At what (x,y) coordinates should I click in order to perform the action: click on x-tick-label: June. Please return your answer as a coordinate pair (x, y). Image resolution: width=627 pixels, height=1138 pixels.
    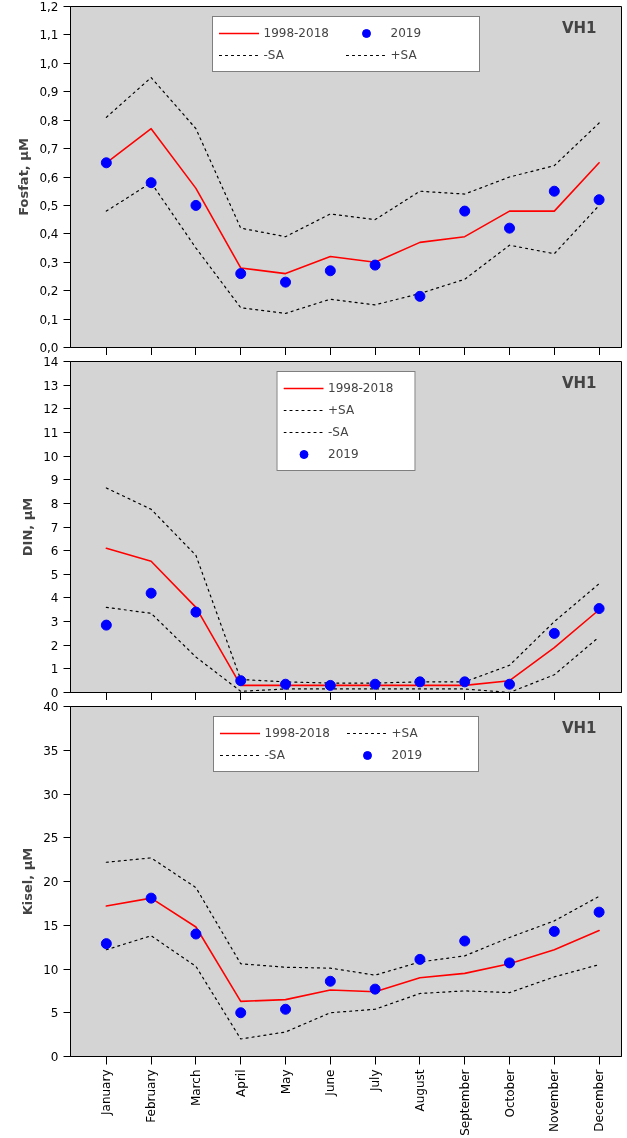
    Looking at the image, I should click on (330, 1083).